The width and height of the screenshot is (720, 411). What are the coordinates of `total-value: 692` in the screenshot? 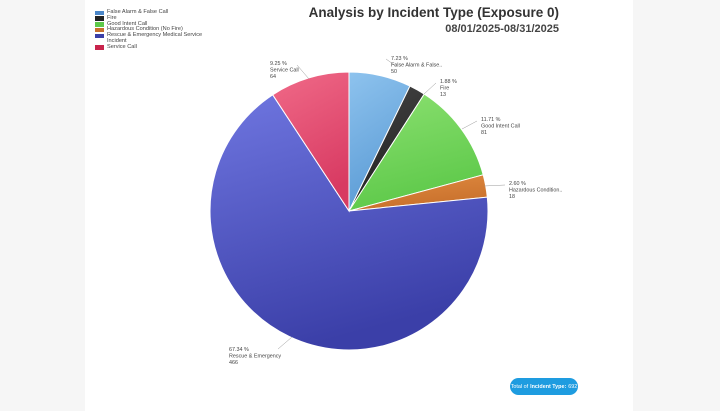 It's located at (573, 386).